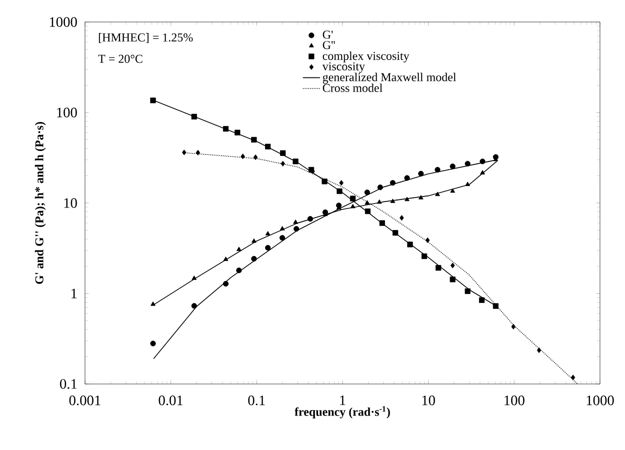 Image resolution: width=625 pixels, height=450 pixels. I want to click on legend-label: G', so click(327, 34).